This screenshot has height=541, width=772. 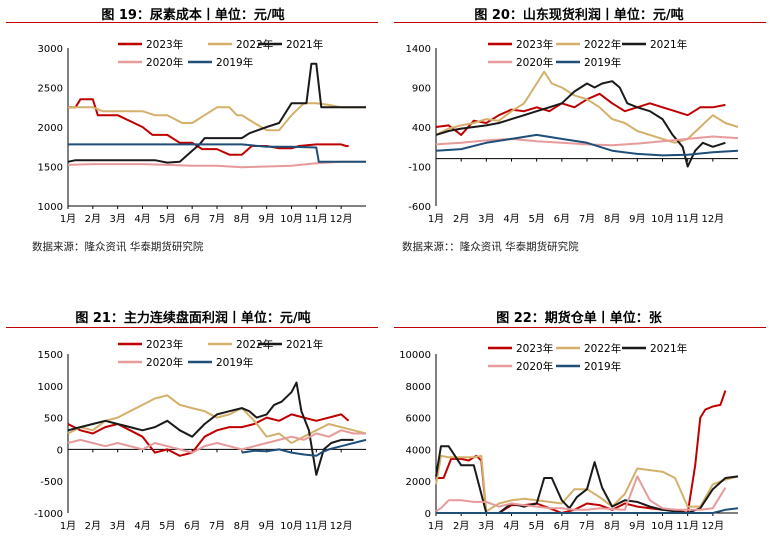 I want to click on source-note: 数据来源：：隆众资讯 华泰期货研究院, so click(x=490, y=247).